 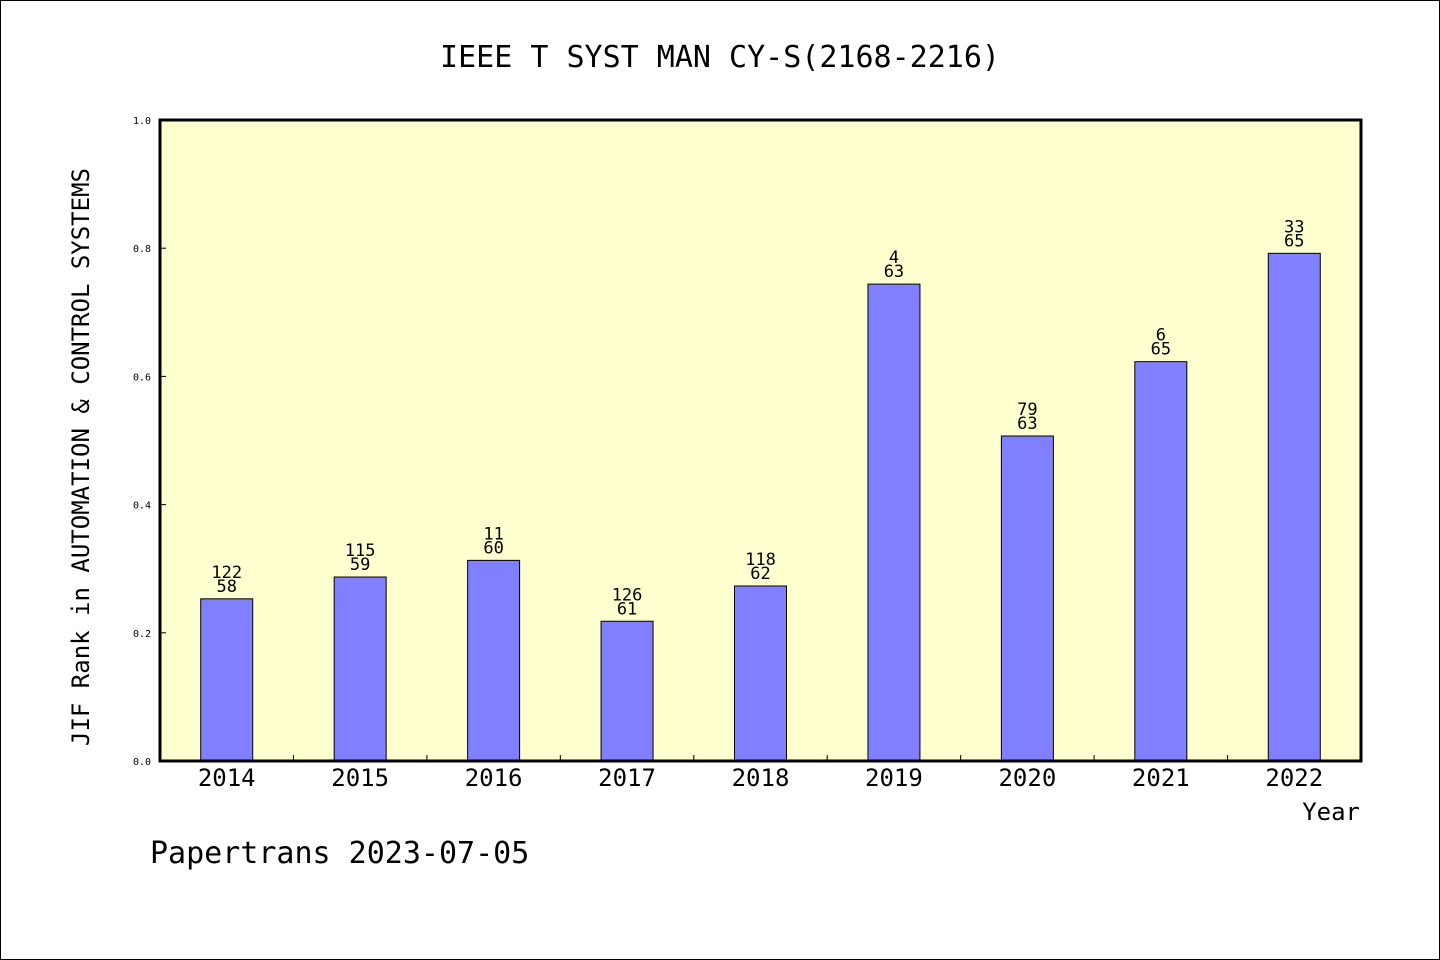 What do you see at coordinates (360, 551) in the screenshot?
I see `bar-rank-label-2015: 115` at bounding box center [360, 551].